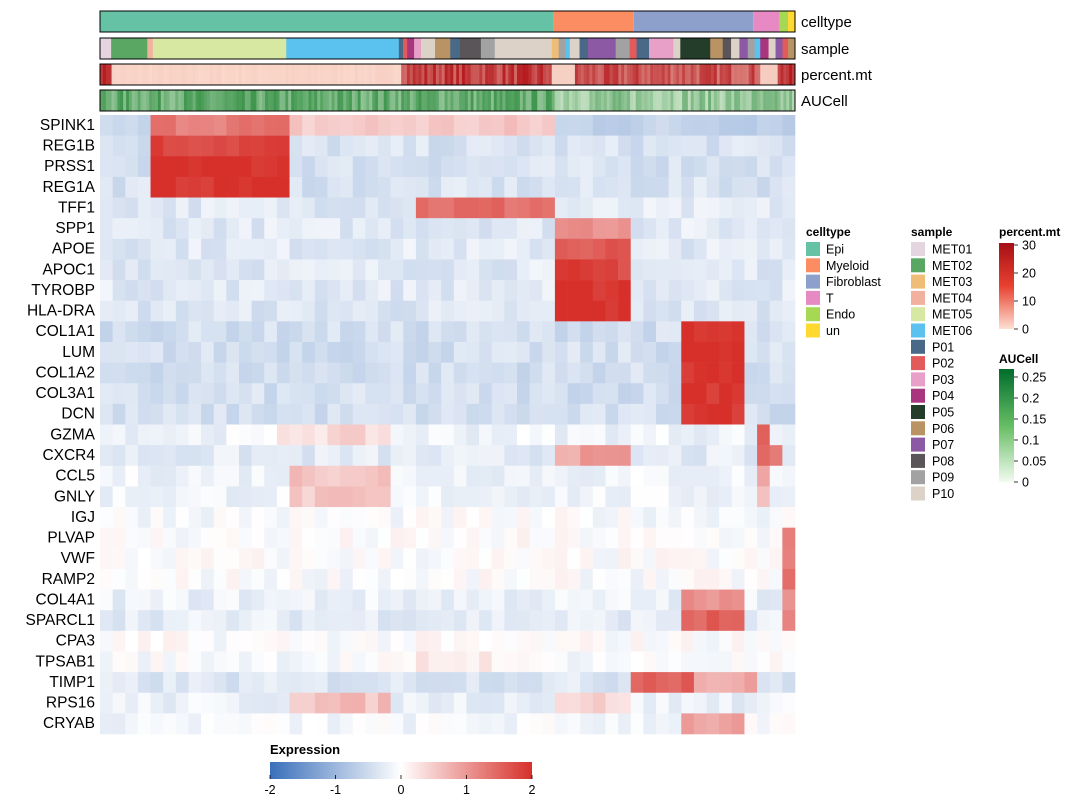 The height and width of the screenshot is (803, 1080). What do you see at coordinates (65, 661) in the screenshot?
I see `gene-label-tpsab1: TPSAB1` at bounding box center [65, 661].